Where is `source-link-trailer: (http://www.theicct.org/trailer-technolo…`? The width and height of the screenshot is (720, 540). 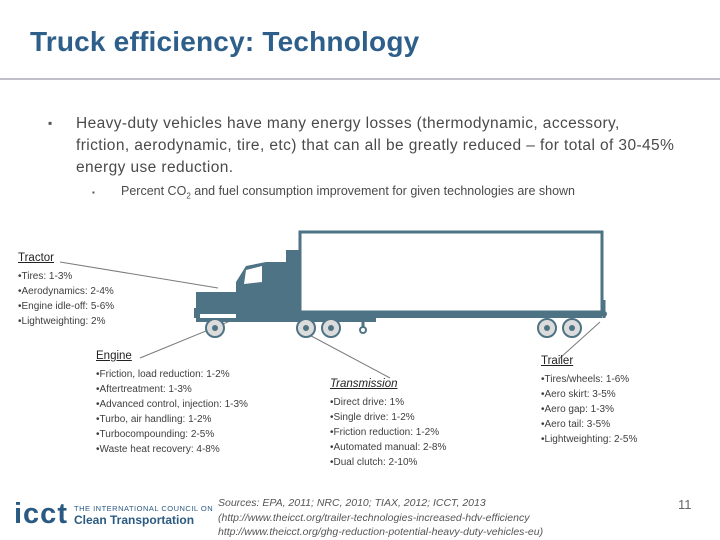
source-link-trailer: (http://www.theicct.org/trailer-technolo… is located at coordinates (374, 517).